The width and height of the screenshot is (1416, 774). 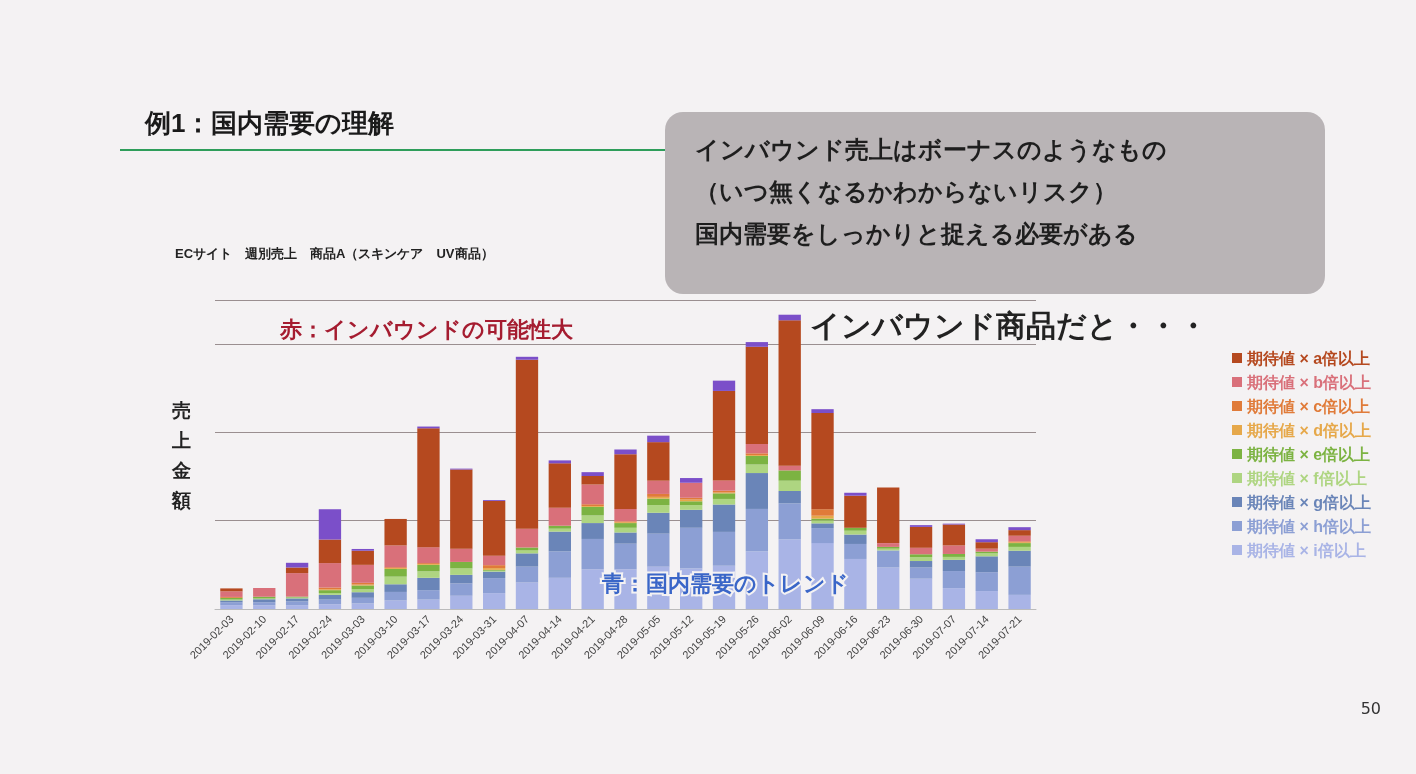 What do you see at coordinates (426, 329) in the screenshot?
I see `annotation: 赤：インバウンドの可能性大` at bounding box center [426, 329].